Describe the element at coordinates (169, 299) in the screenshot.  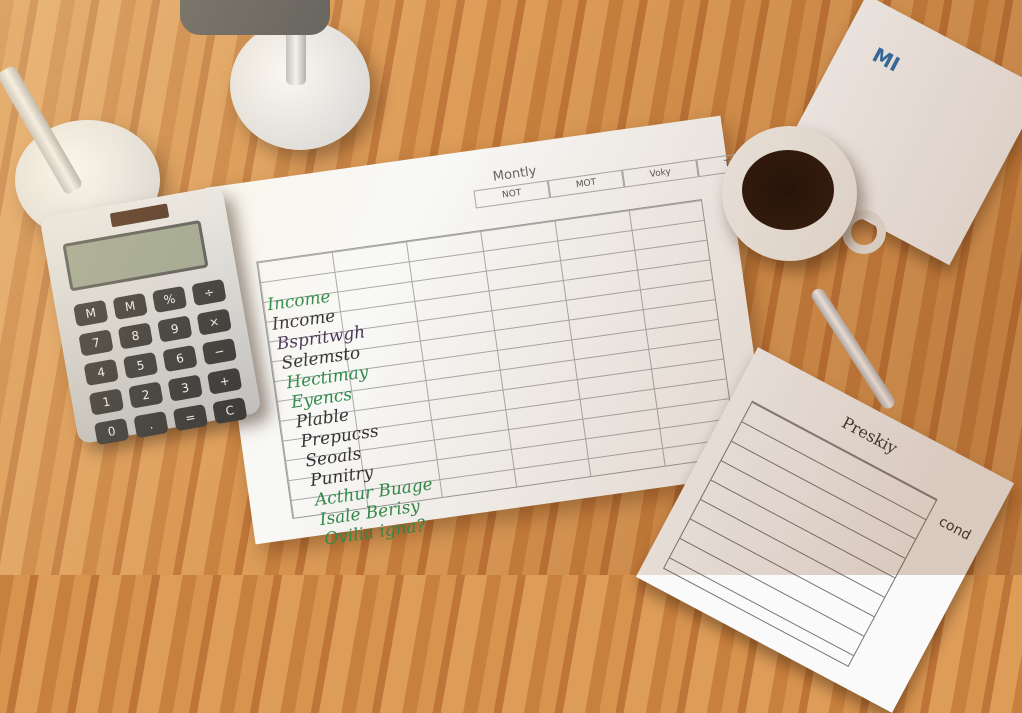
I see `calculator-key: %` at that location.